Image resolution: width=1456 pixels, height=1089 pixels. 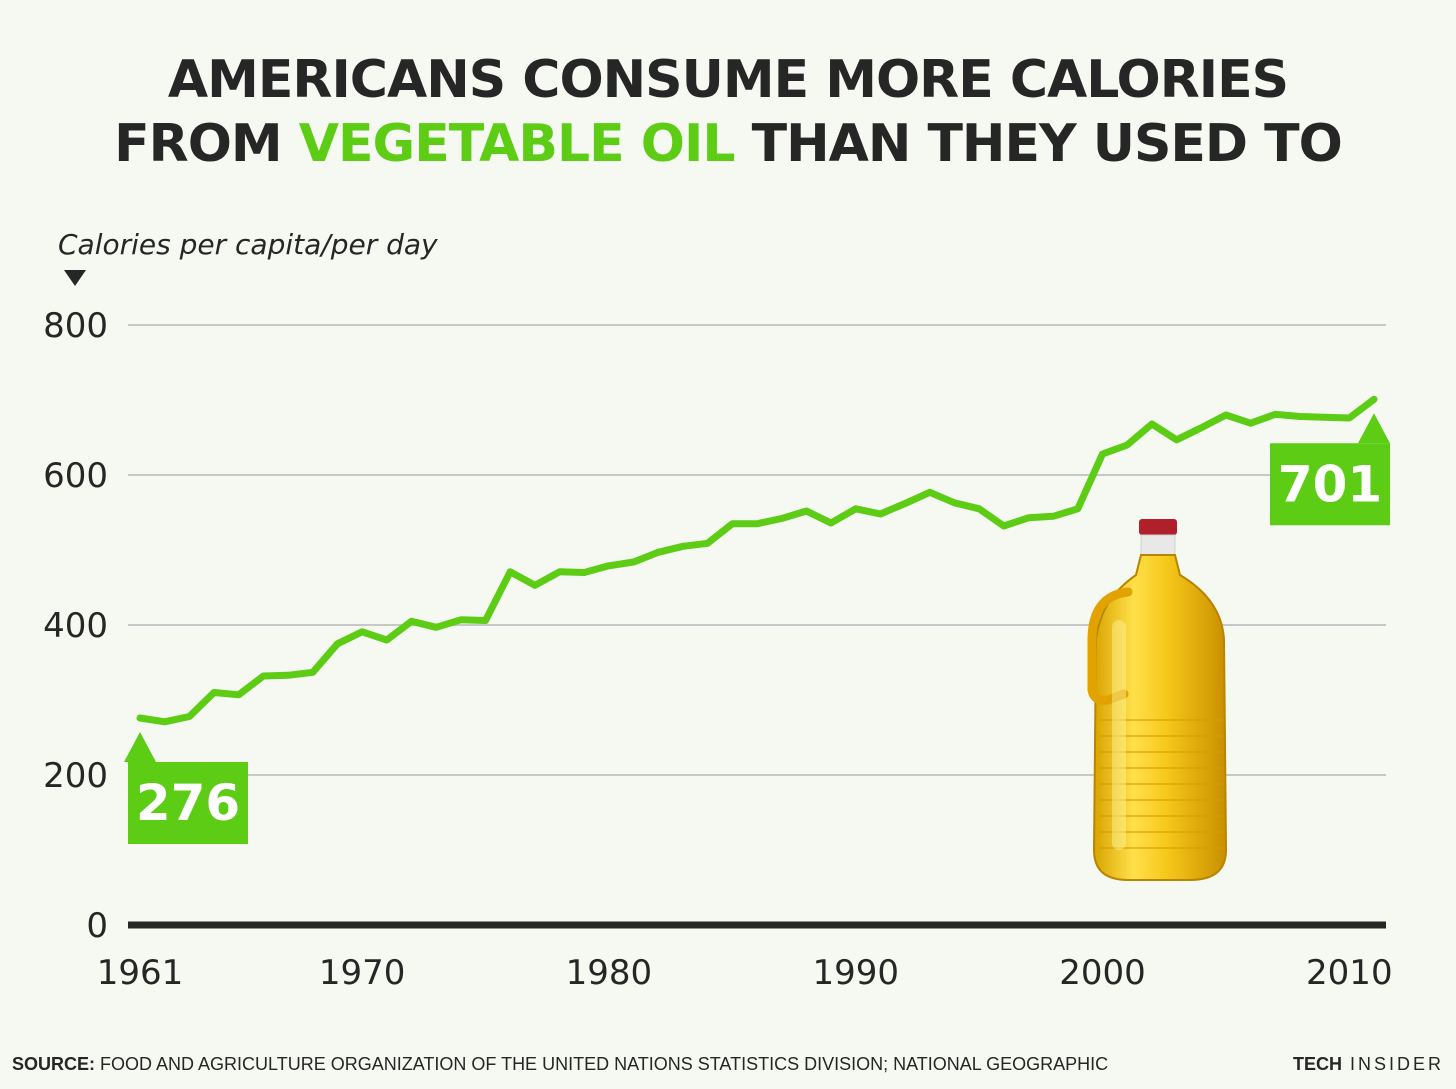 I want to click on brand-bold: TECH, so click(x=1317, y=1064).